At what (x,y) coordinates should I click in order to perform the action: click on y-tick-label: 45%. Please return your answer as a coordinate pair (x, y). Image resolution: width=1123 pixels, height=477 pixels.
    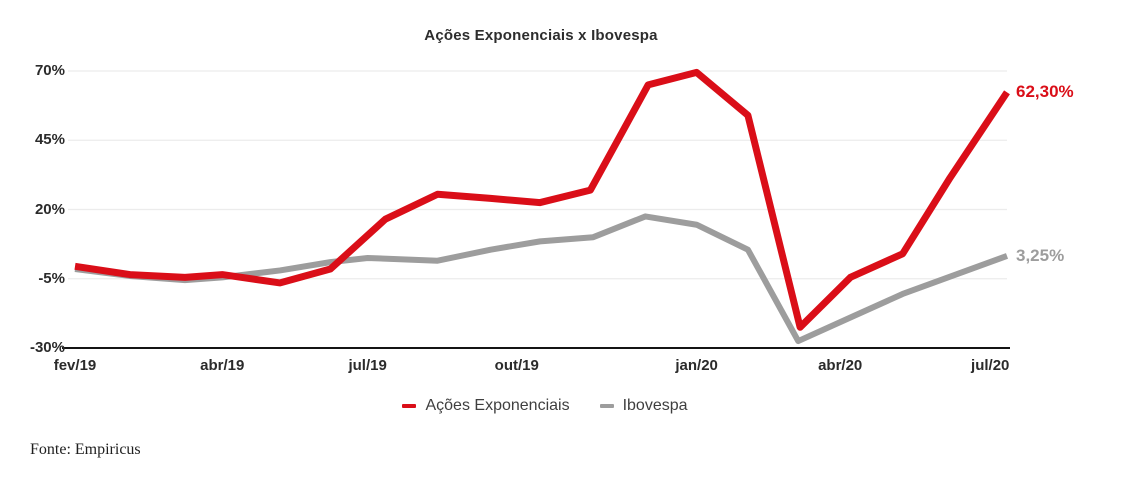
    Looking at the image, I should click on (49, 140).